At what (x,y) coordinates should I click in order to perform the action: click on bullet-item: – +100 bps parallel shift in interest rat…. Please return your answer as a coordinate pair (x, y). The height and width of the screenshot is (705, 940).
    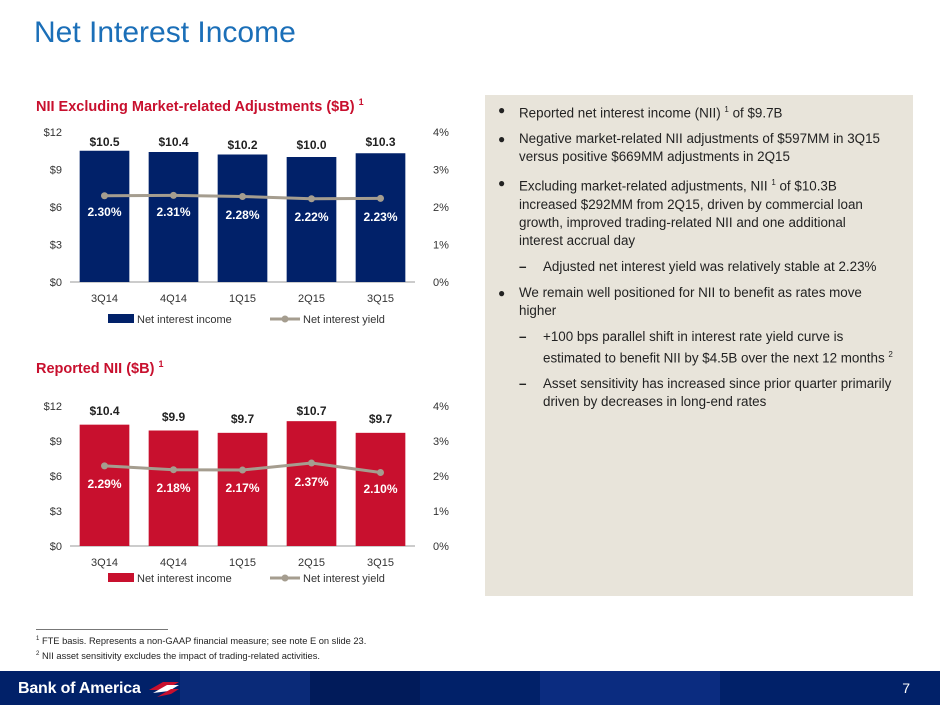
    Looking at the image, I should click on (689, 347).